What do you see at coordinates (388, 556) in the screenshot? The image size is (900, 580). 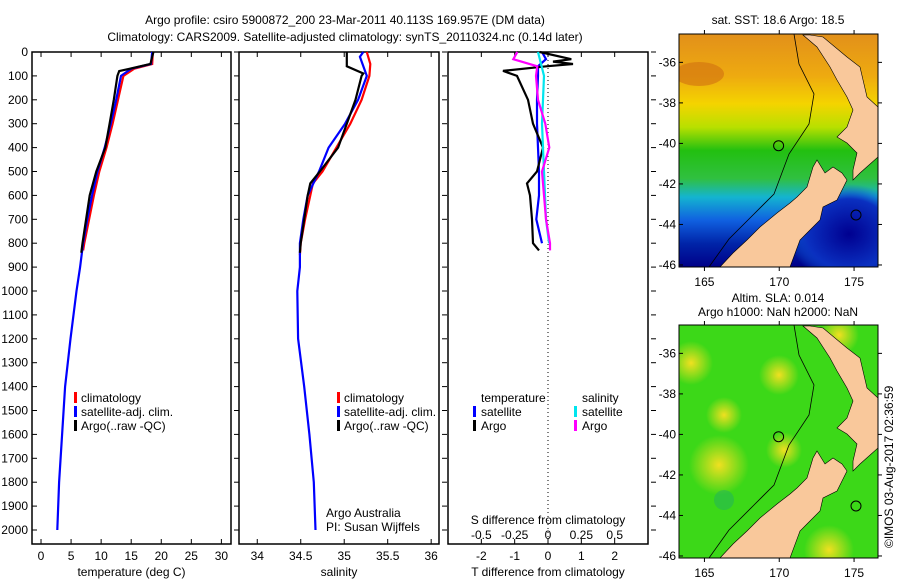 I see `x-tick-label: 35.5` at bounding box center [388, 556].